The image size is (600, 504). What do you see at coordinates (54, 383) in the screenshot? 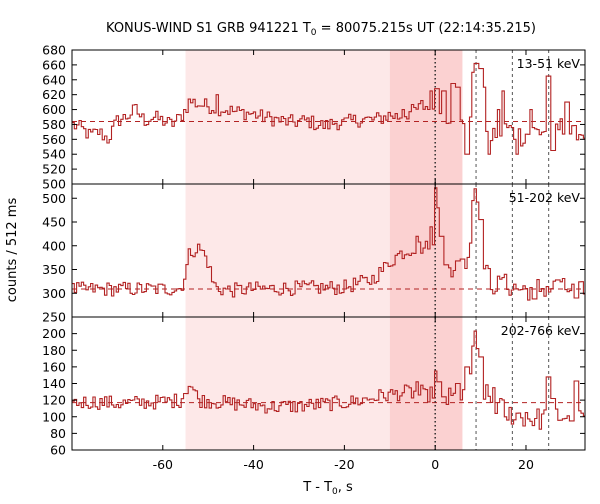
I see `y-tick-label: 140` at bounding box center [54, 383].